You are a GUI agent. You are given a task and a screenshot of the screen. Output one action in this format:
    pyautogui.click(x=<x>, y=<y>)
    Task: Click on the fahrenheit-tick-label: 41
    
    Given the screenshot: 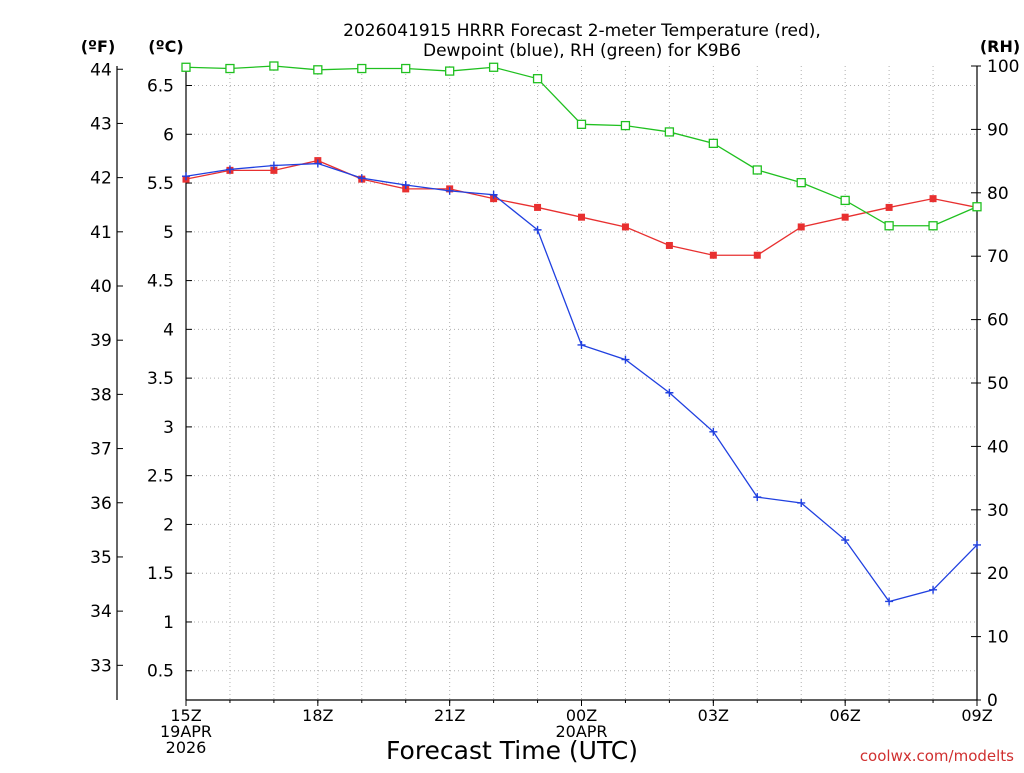 What is the action you would take?
    pyautogui.click(x=101, y=233)
    